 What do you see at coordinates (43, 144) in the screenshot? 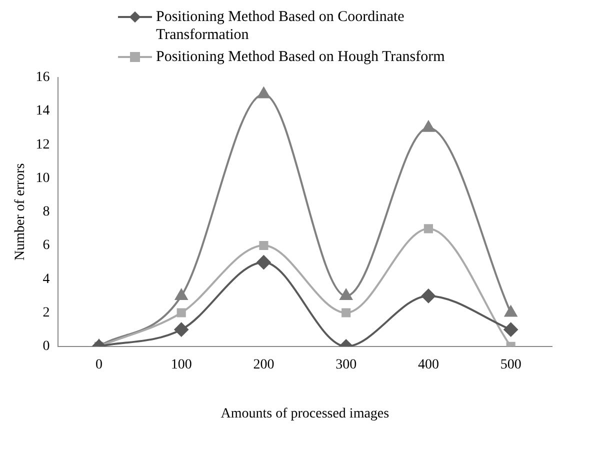
I see `y-tick-label: 12` at bounding box center [43, 144].